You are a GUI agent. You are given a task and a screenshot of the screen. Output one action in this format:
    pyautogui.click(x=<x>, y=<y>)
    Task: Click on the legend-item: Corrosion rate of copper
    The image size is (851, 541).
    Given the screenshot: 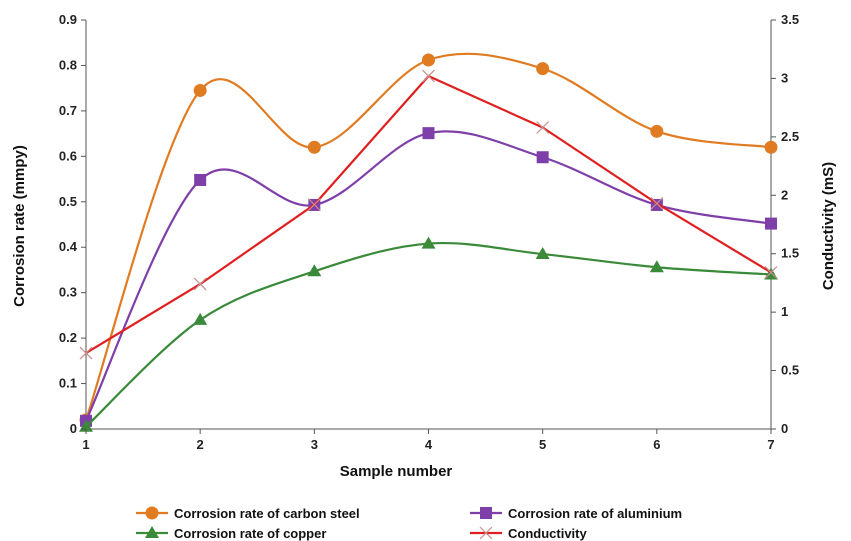 What is the action you would take?
    pyautogui.click(x=231, y=533)
    